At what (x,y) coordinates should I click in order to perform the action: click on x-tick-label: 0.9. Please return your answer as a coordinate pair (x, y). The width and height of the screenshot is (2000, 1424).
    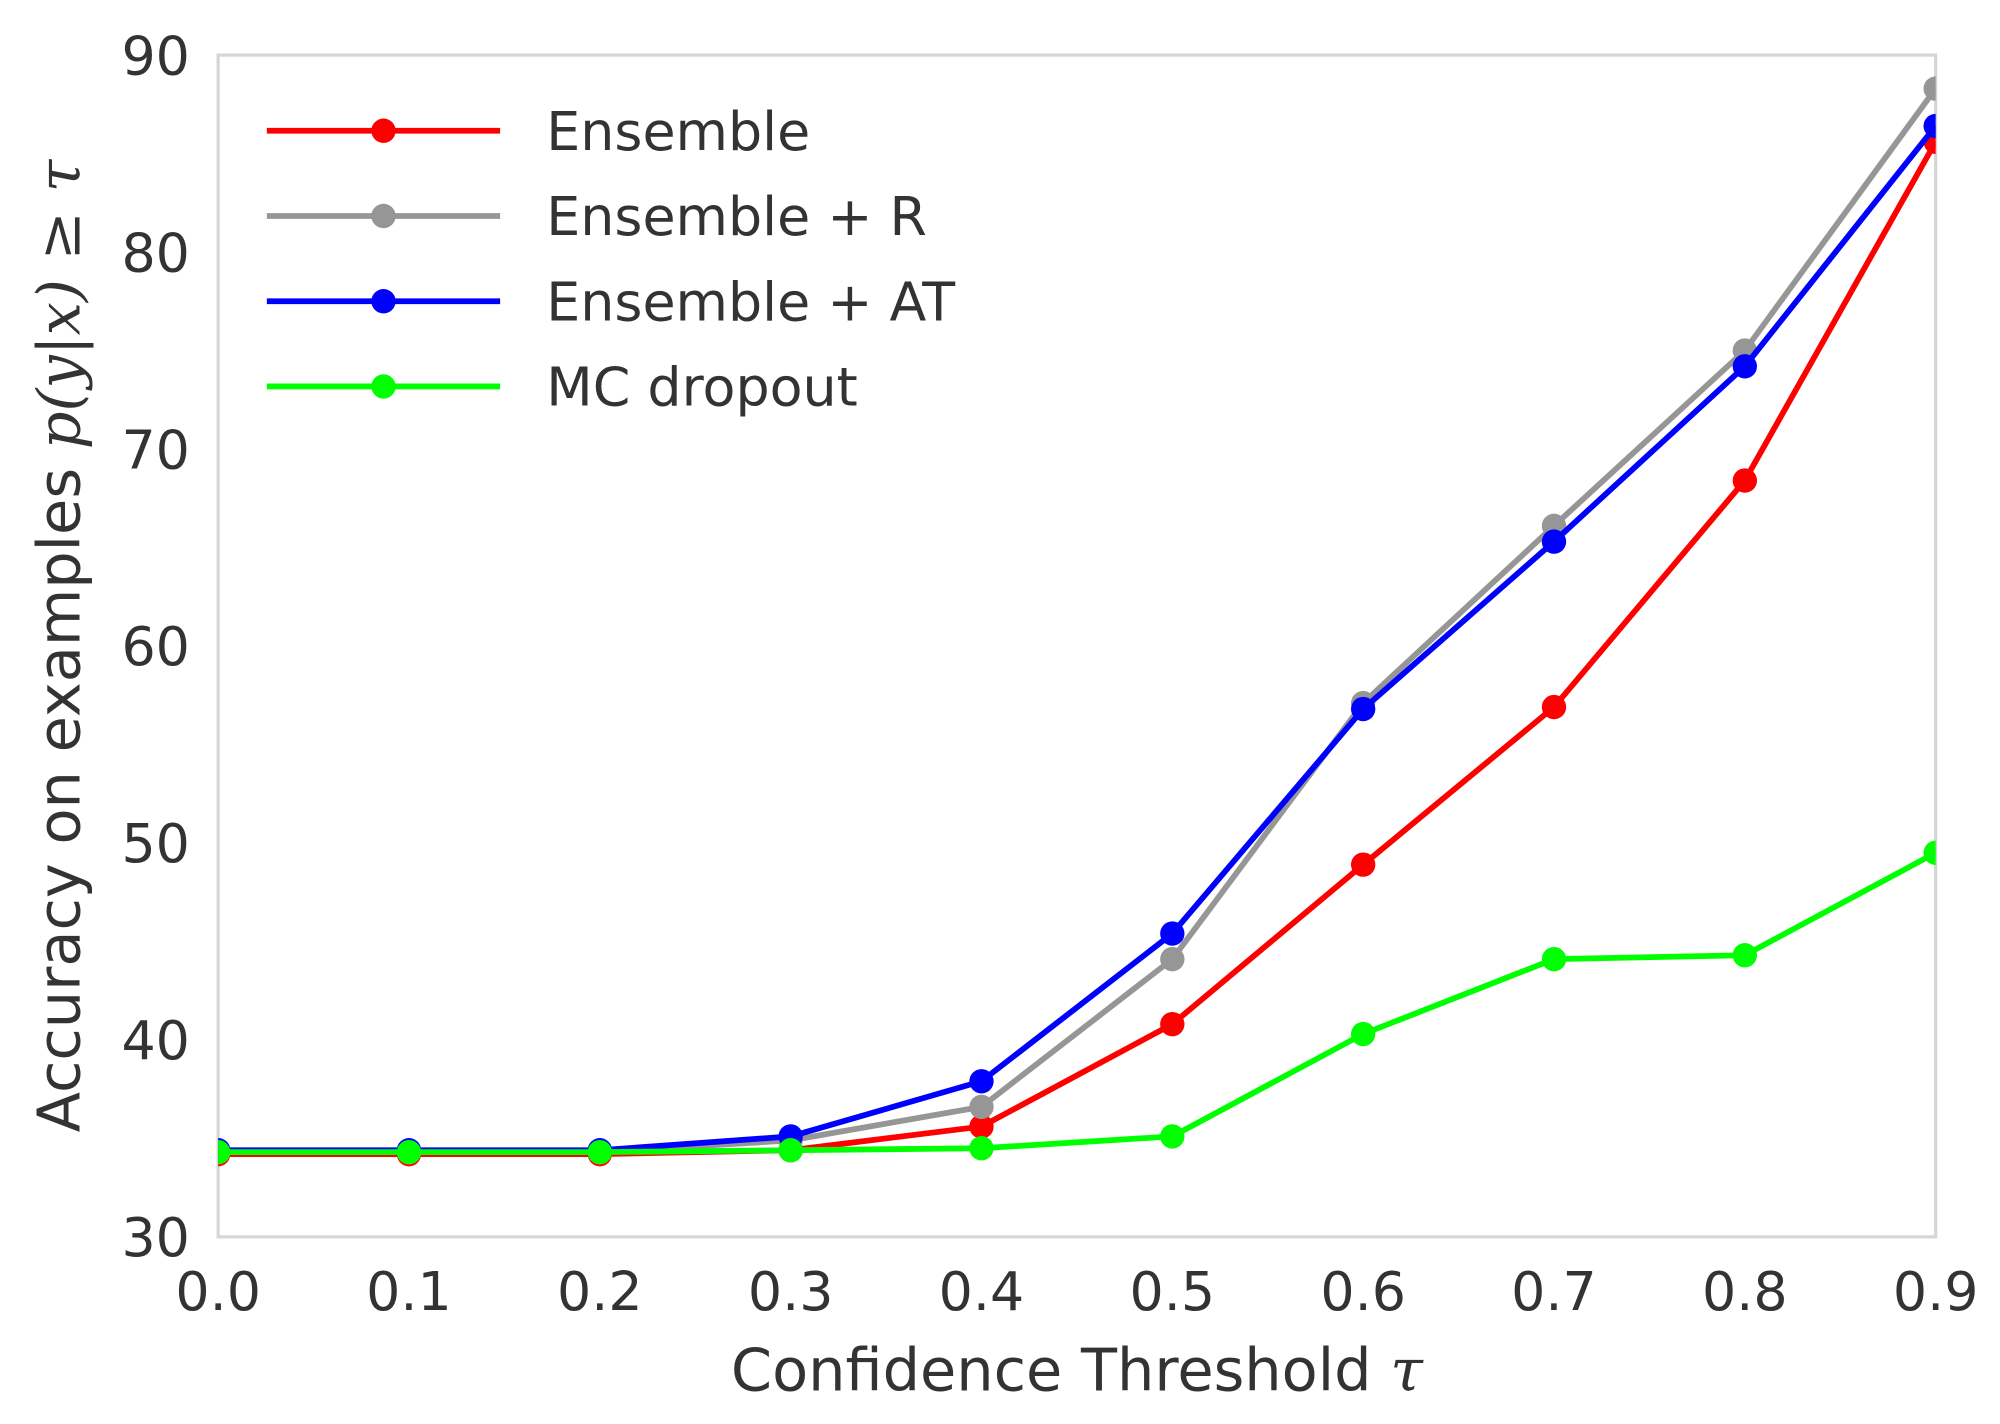
    Looking at the image, I should click on (1936, 1291).